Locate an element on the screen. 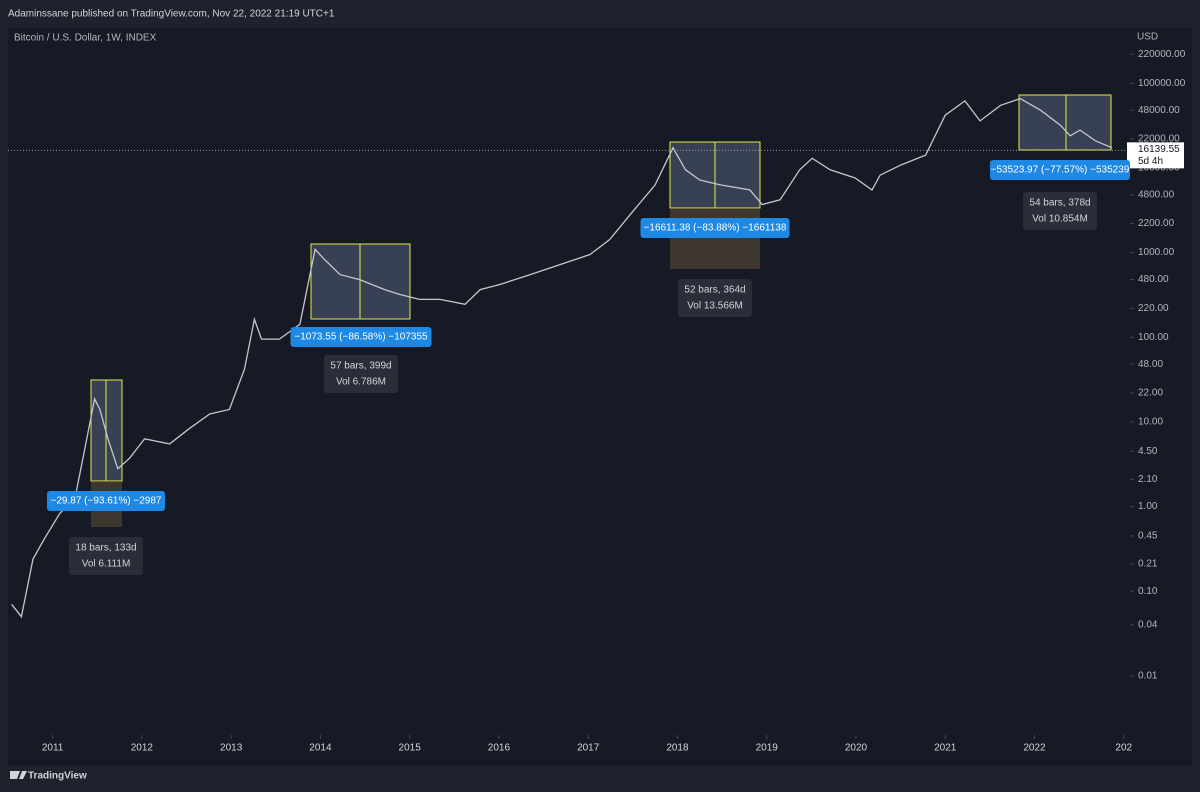 This screenshot has width=1200, height=792. y-tick-label: 10.00 is located at coordinates (1150, 422).